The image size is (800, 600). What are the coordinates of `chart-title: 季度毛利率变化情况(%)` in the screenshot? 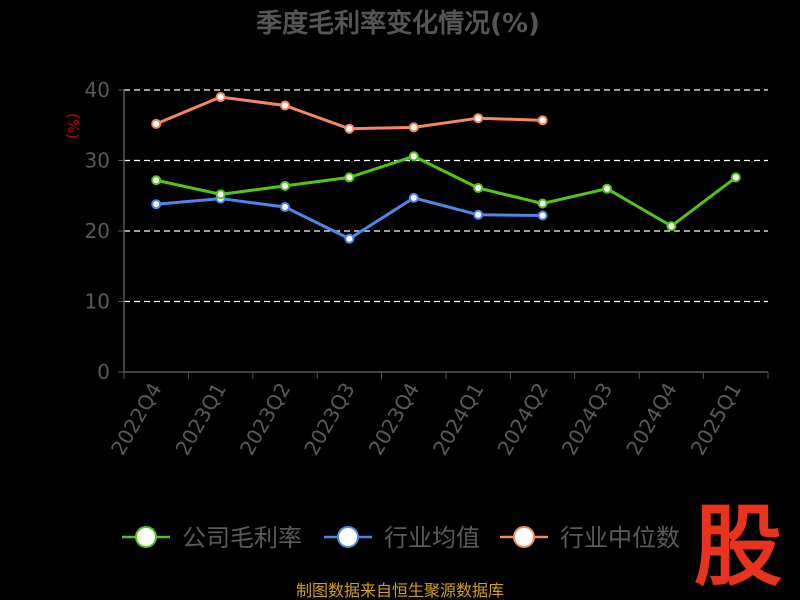 It's located at (398, 23).